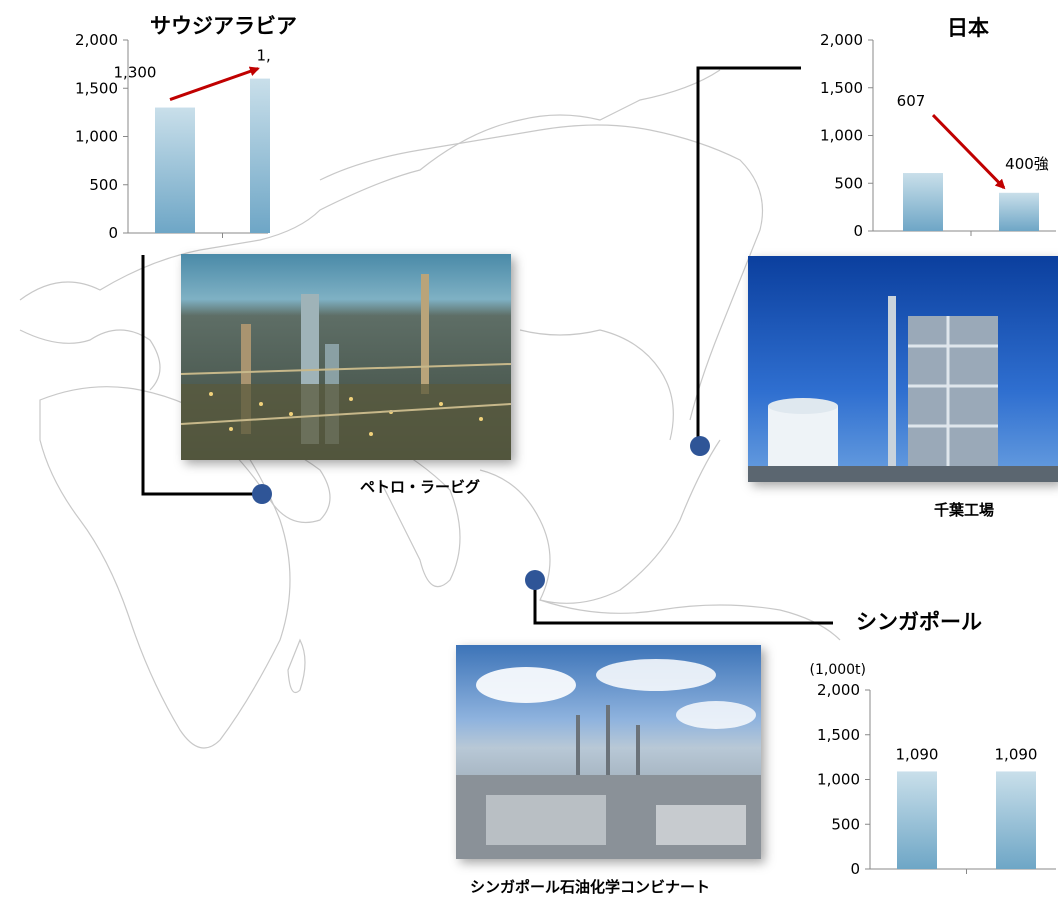  Describe the element at coordinates (748, 256) in the screenshot. I see `connector-japan` at that location.